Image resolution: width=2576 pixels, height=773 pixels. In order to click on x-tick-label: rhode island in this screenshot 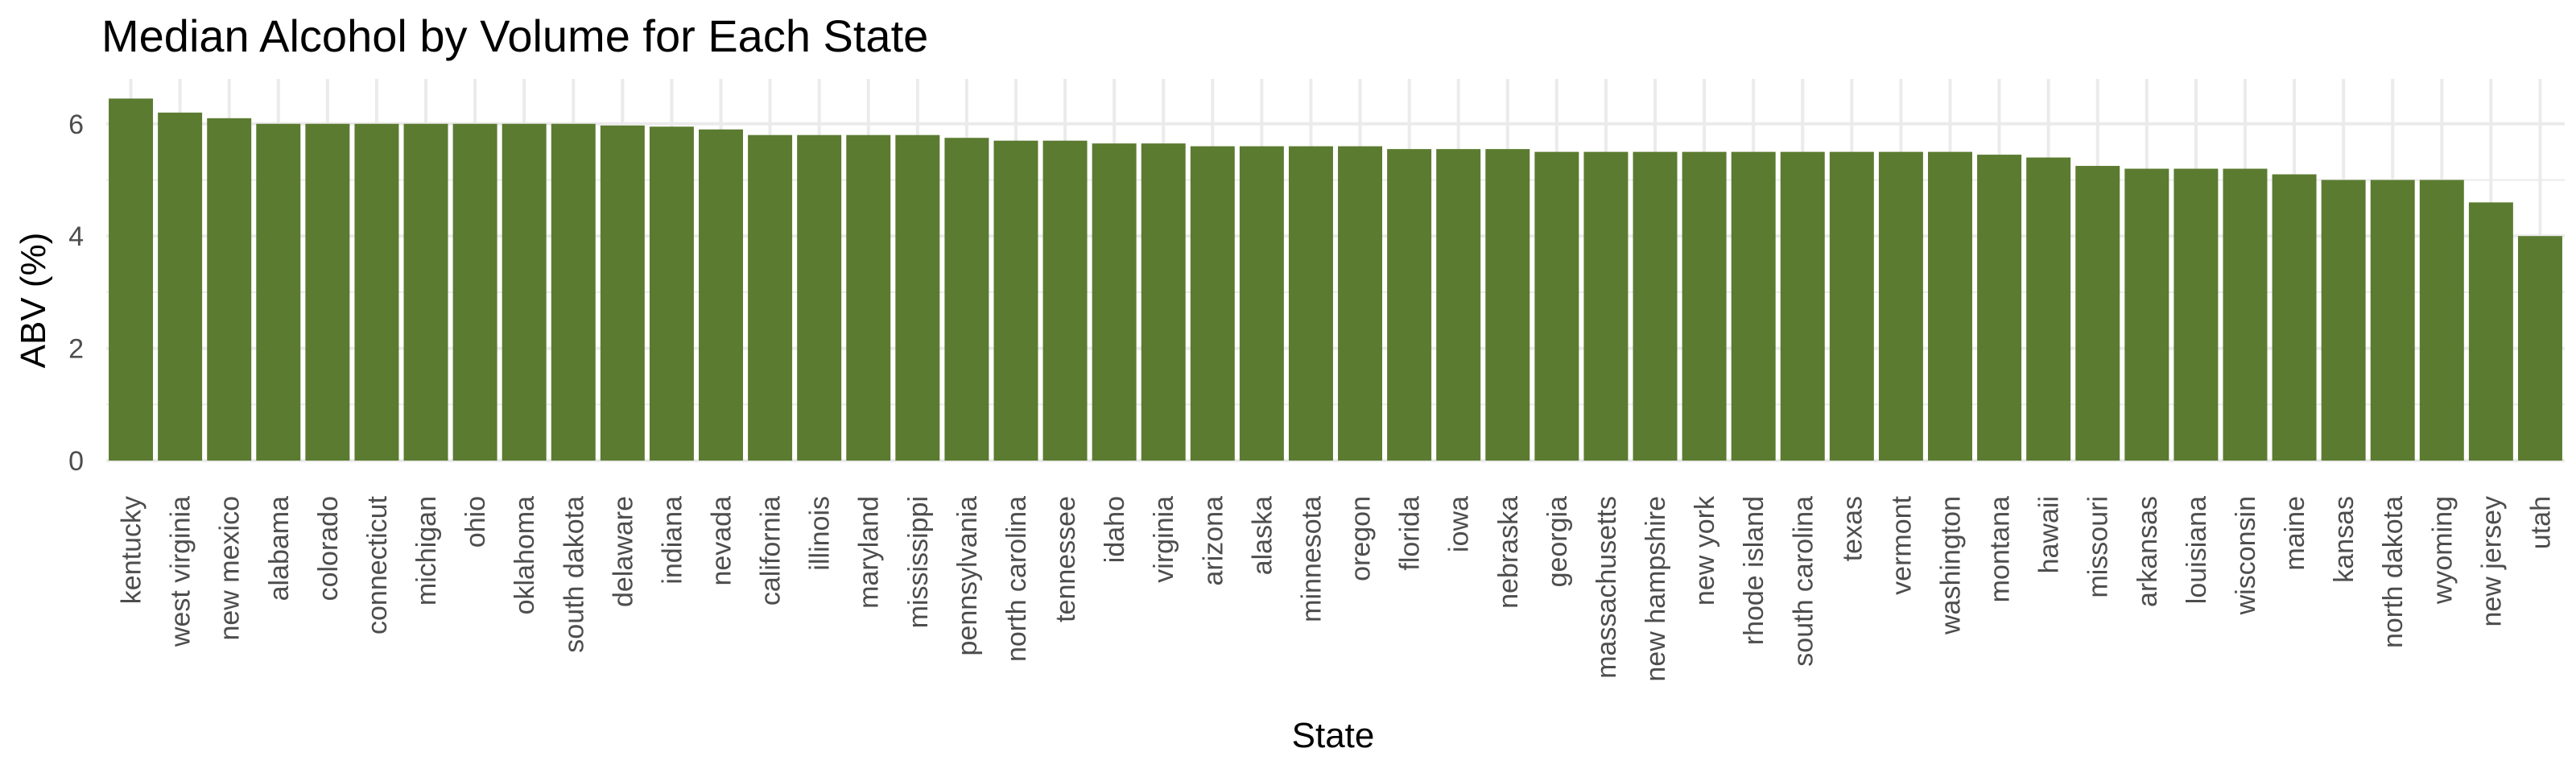, I will do `click(1754, 570)`.